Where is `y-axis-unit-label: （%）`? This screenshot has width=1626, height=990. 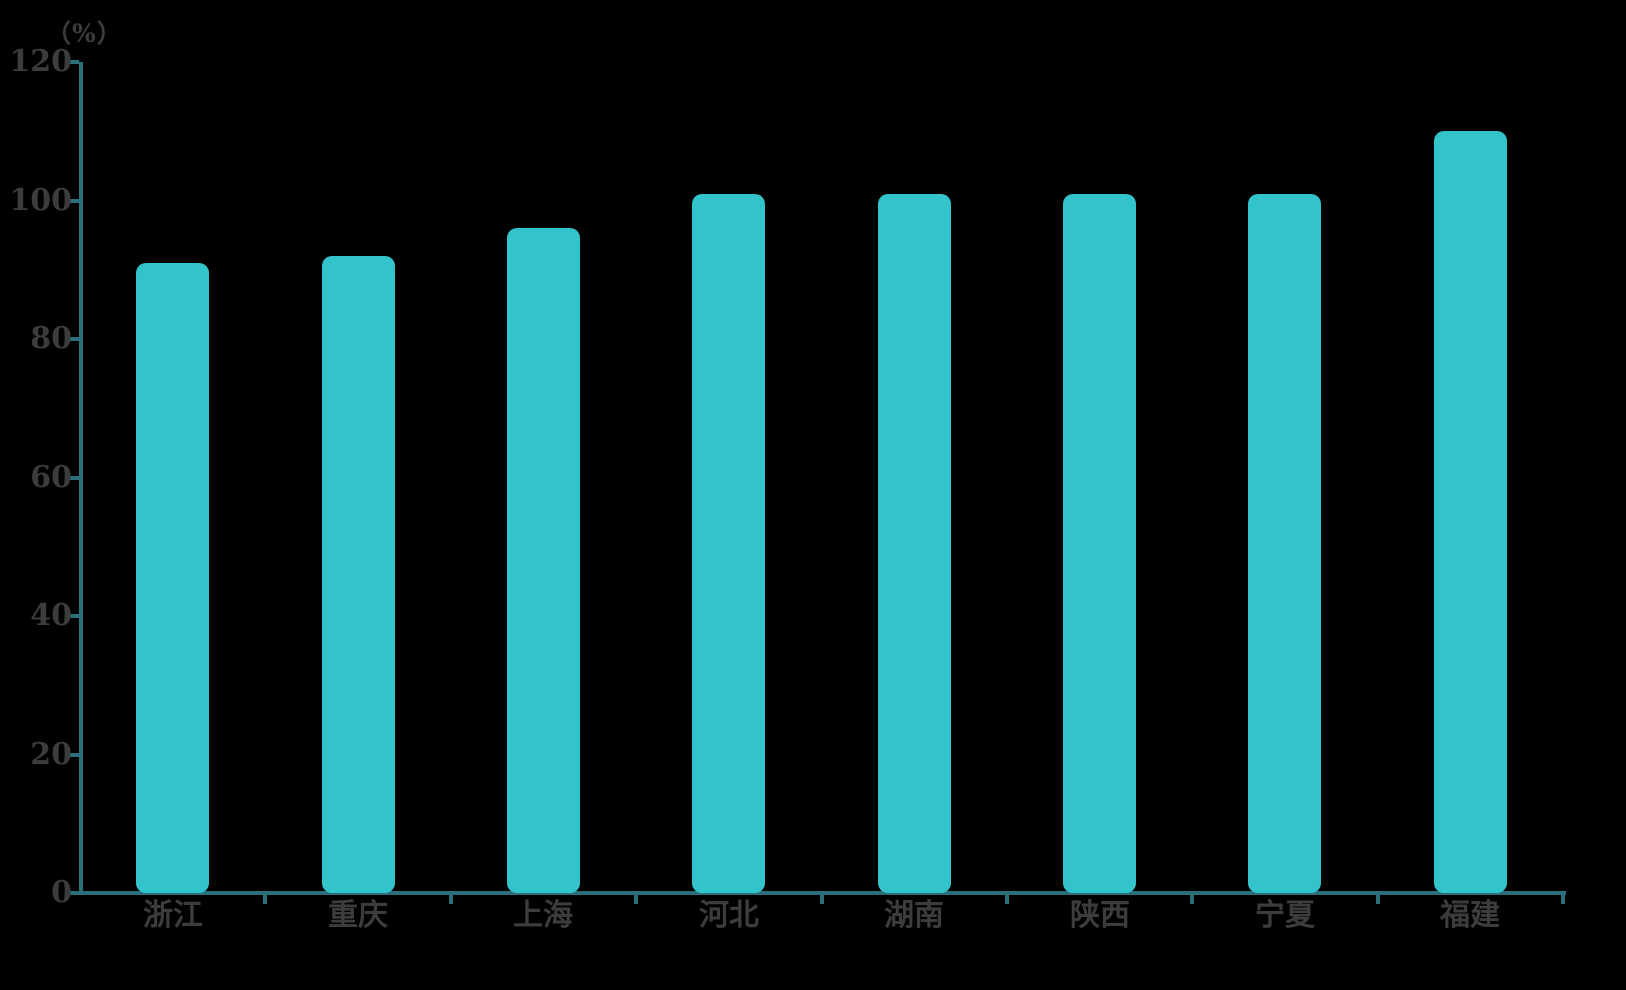
y-axis-unit-label: （%） is located at coordinates (84, 33).